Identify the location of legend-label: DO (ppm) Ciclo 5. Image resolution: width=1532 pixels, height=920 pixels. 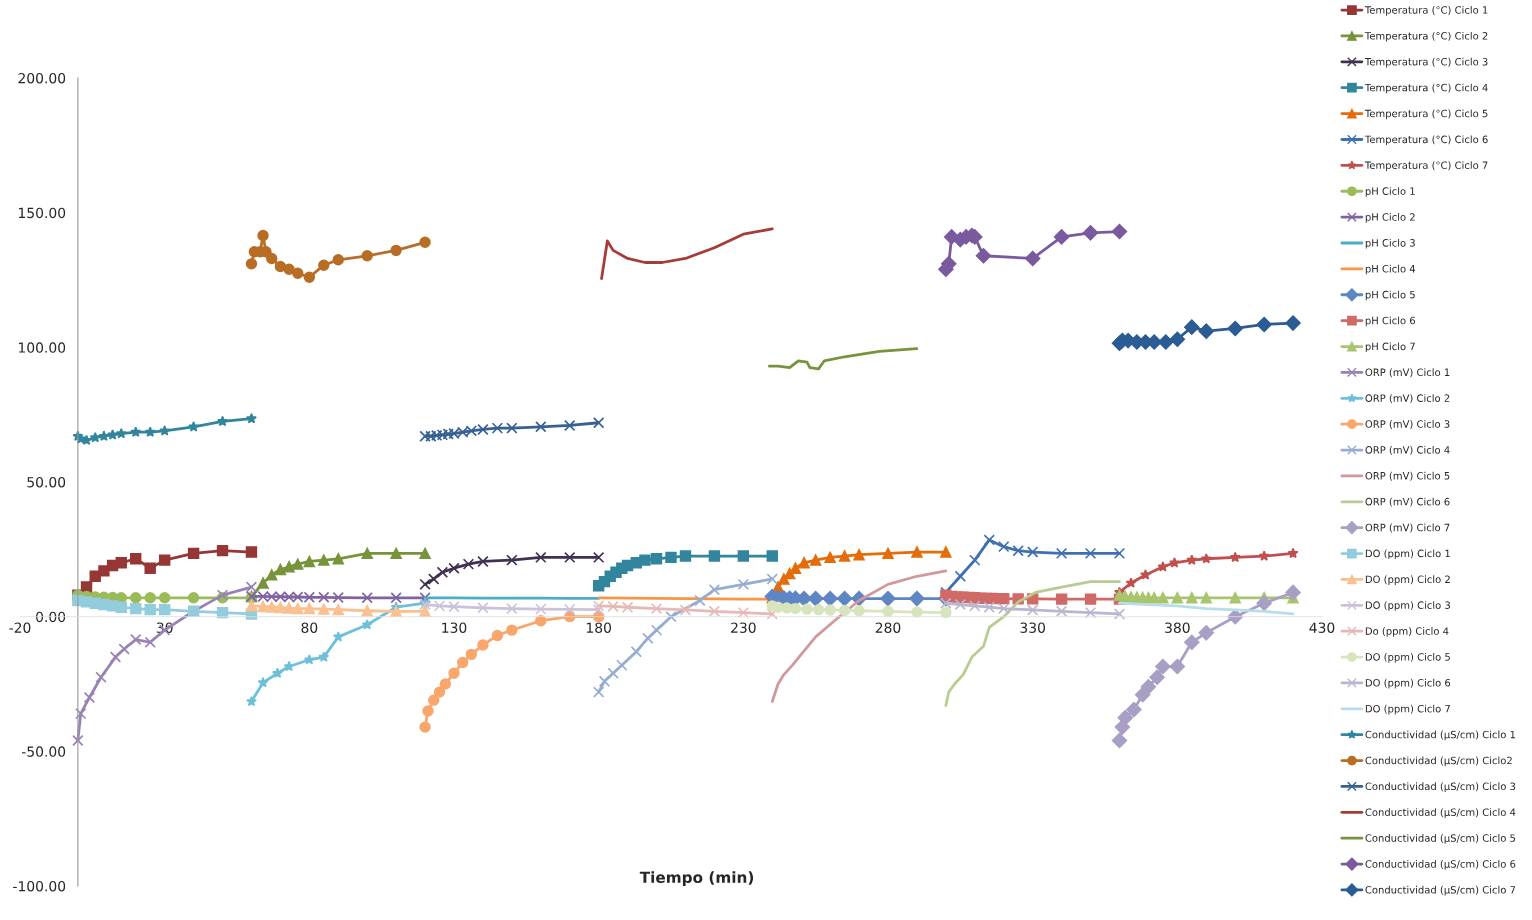
(1407, 657).